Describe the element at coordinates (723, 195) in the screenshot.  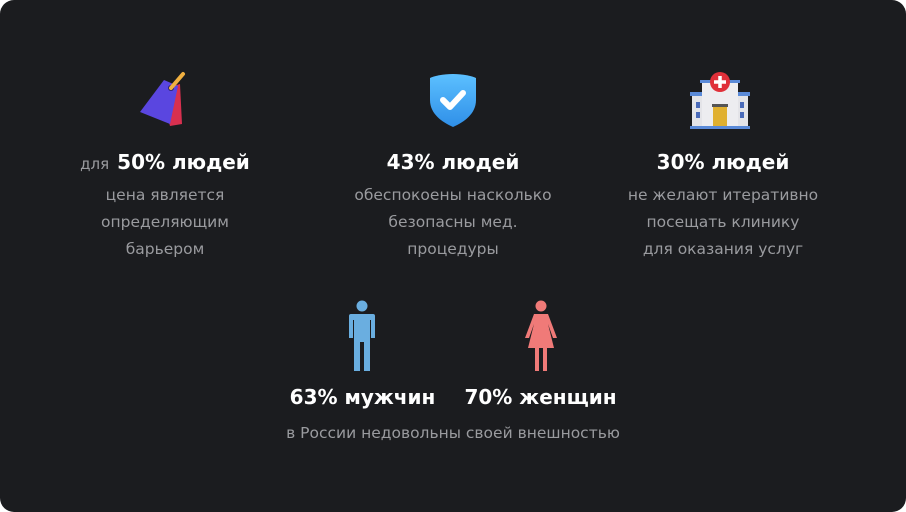
I see `stat-line: не желают итеративно` at that location.